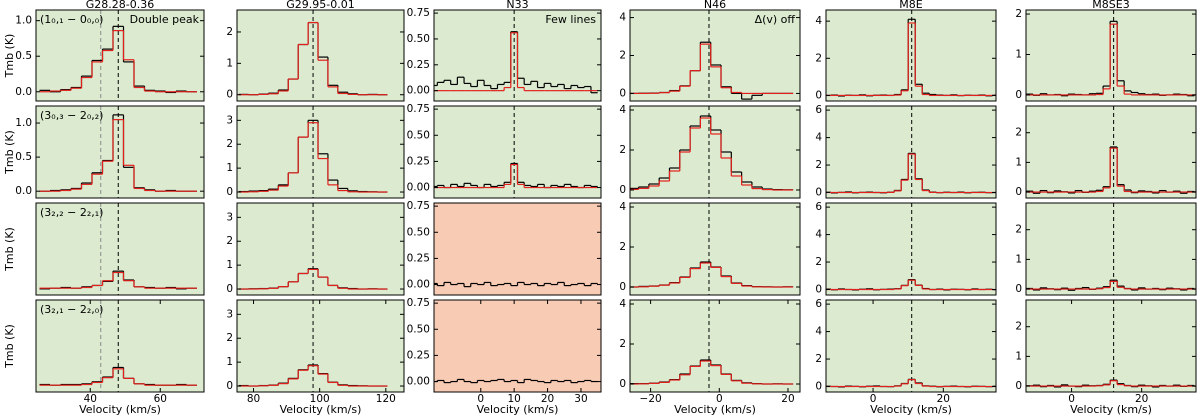 The width and height of the screenshot is (1200, 418). I want to click on panel: 0 2 4 −20 0 20 Velocity (km/s), so click(710, 357).